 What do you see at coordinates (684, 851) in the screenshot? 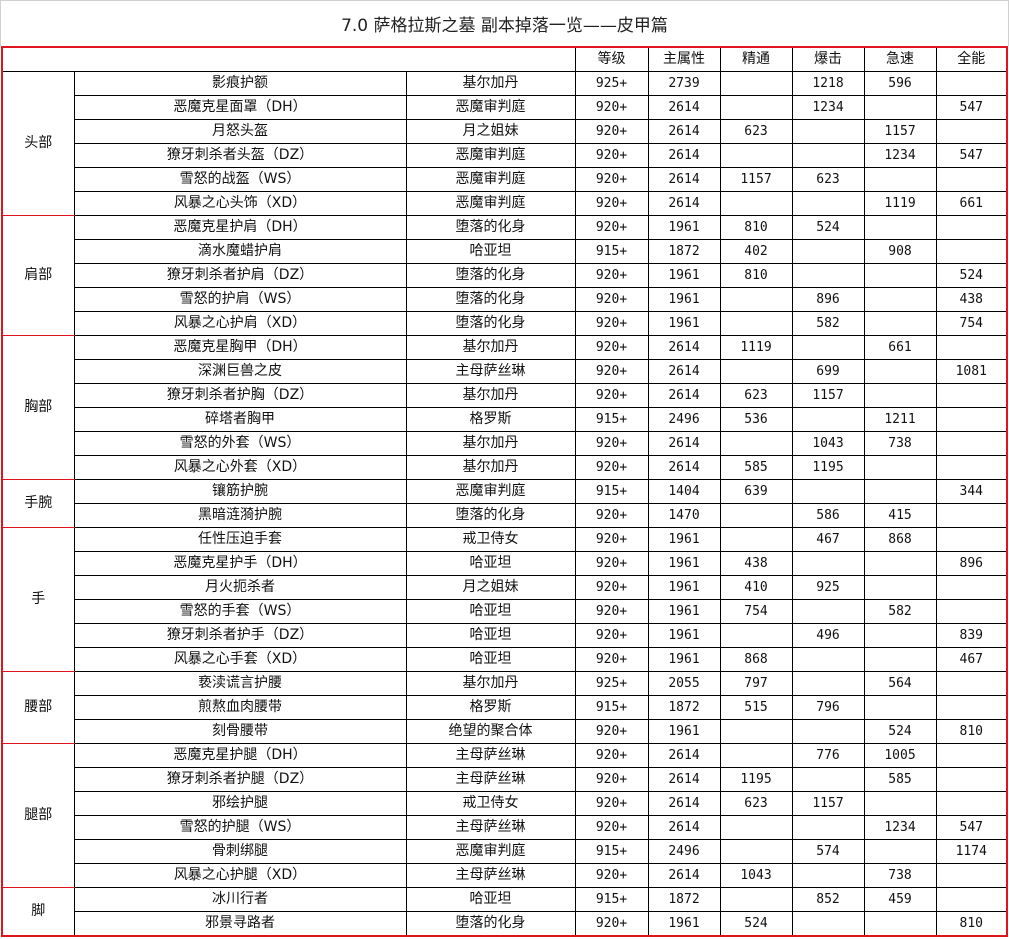
I see `primary-stat-cell: 2496` at bounding box center [684, 851].